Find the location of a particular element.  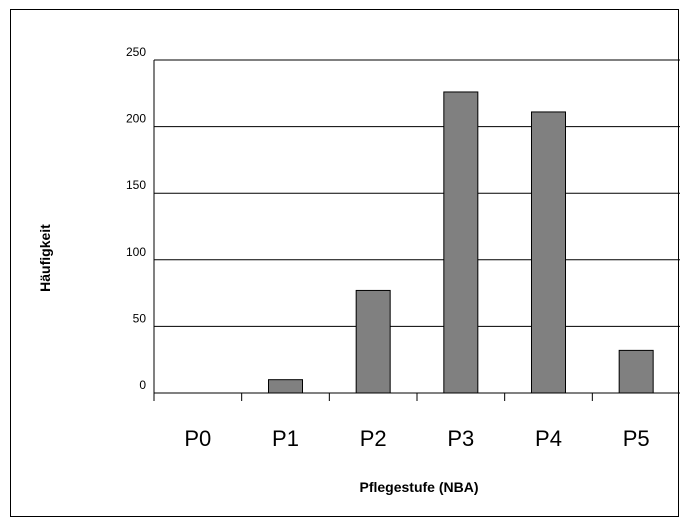

y-tick-label: 0 is located at coordinates (142, 385).